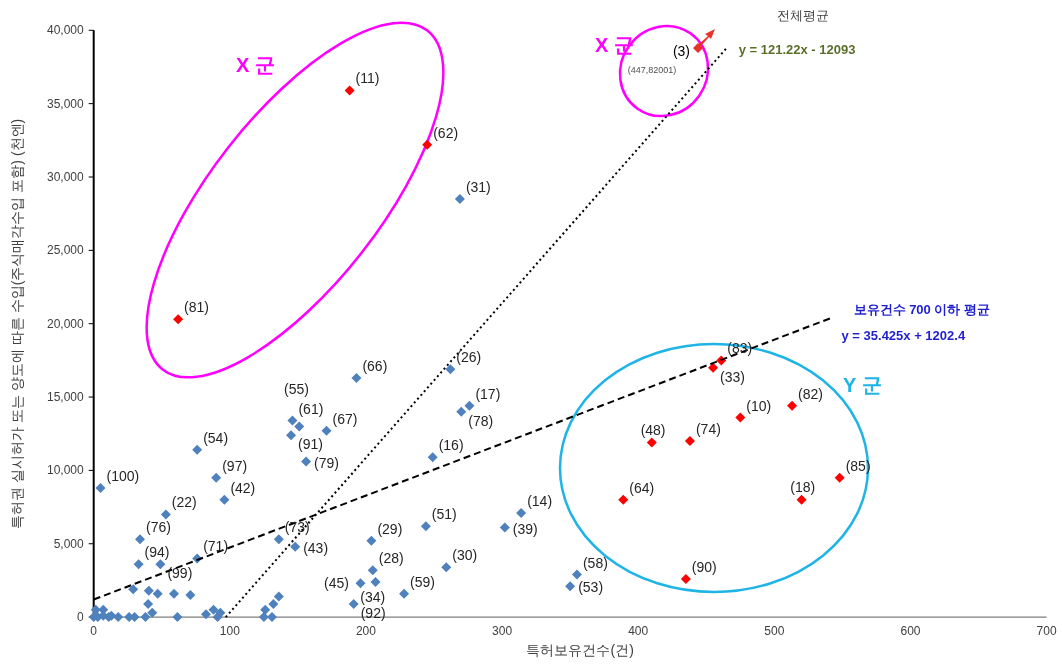 The image size is (1062, 665). What do you see at coordinates (862, 385) in the screenshot?
I see `annotation: Y 군` at bounding box center [862, 385].